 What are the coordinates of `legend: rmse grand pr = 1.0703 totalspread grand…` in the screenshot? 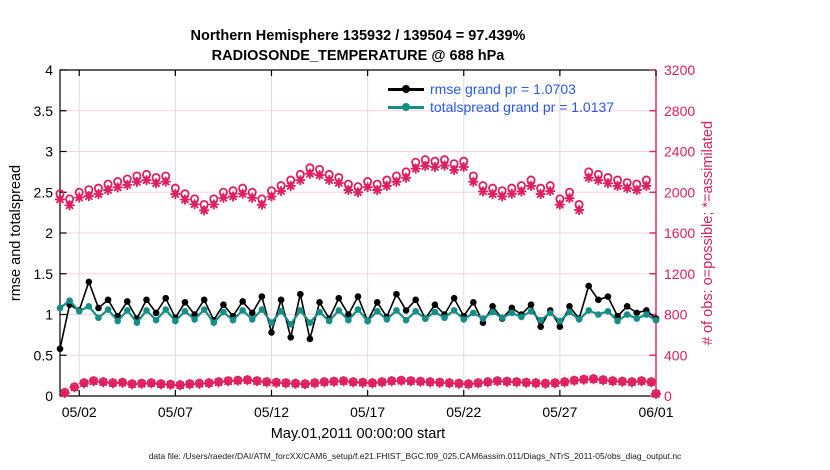 It's located at (501, 98).